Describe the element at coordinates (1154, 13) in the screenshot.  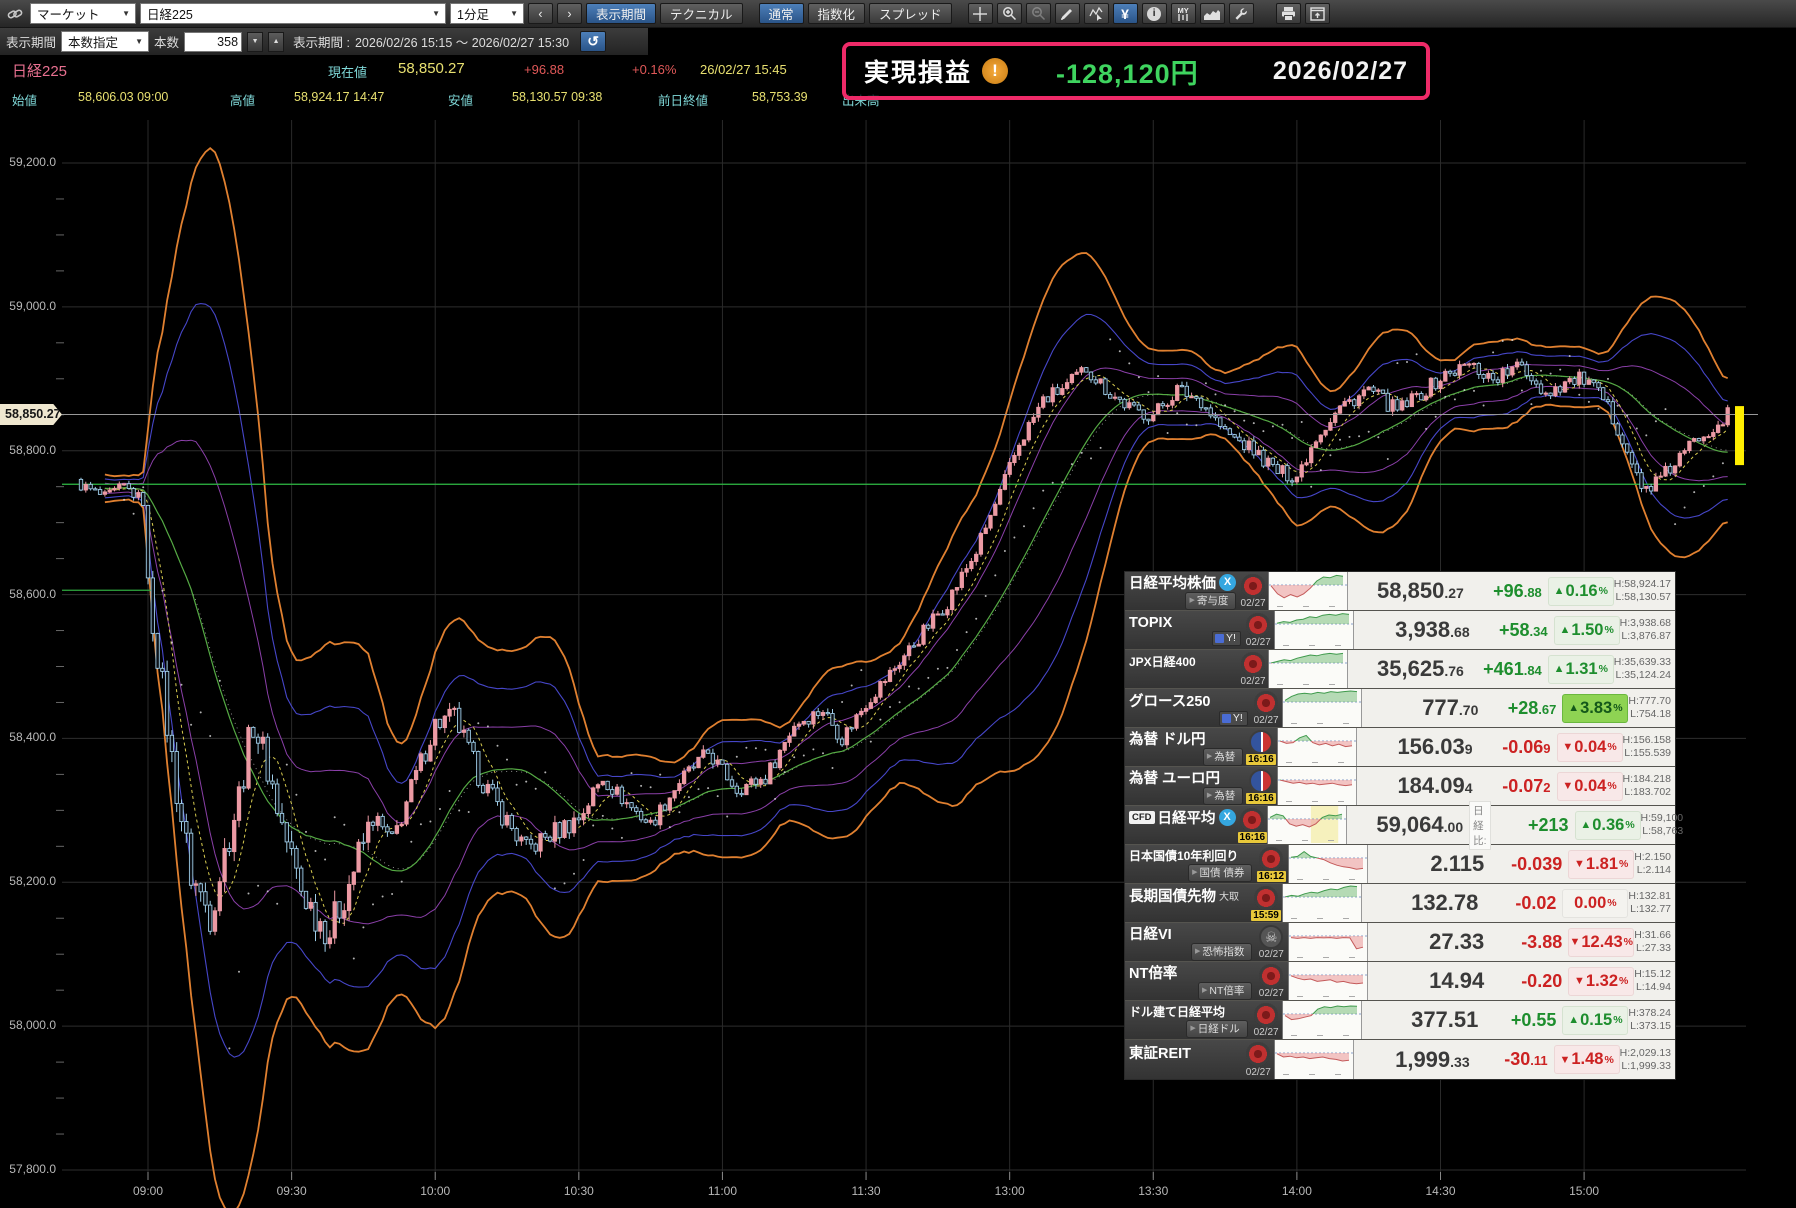
I see `info-button: i` at that location.